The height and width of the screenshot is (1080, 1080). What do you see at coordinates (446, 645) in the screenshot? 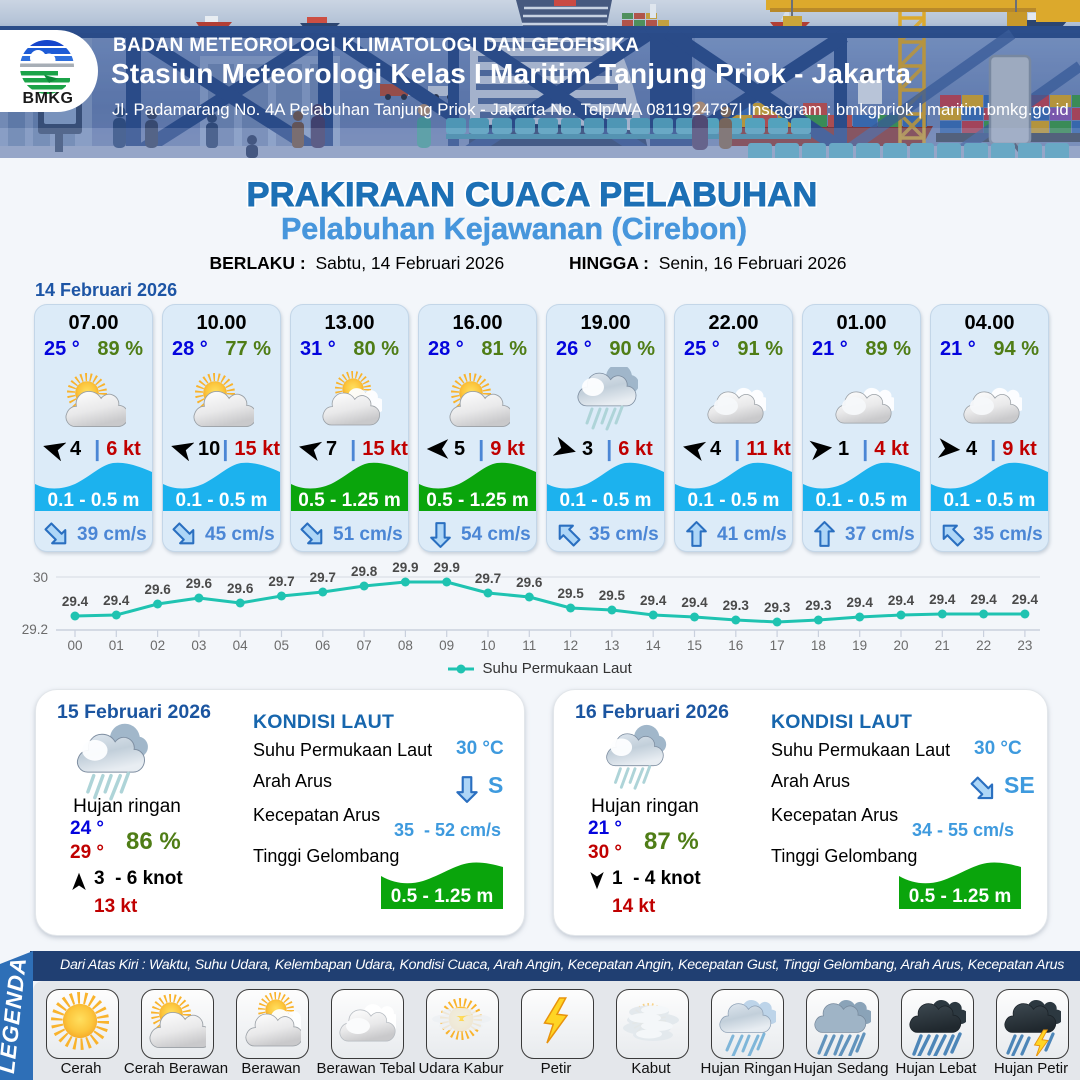
I see `svg-text: 09` at bounding box center [446, 645].